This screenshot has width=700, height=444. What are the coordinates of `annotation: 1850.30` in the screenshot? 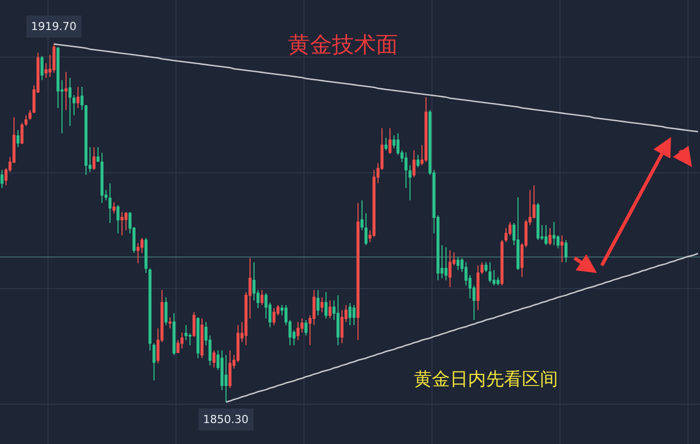 It's located at (225, 419).